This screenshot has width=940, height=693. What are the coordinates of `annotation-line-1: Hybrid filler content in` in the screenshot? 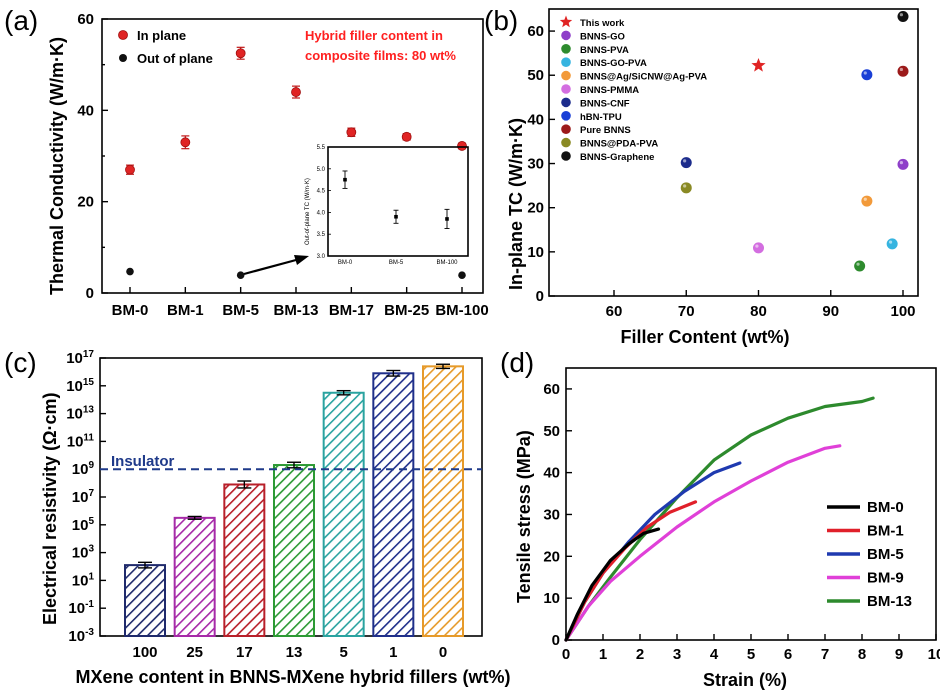 It's located at (374, 35).